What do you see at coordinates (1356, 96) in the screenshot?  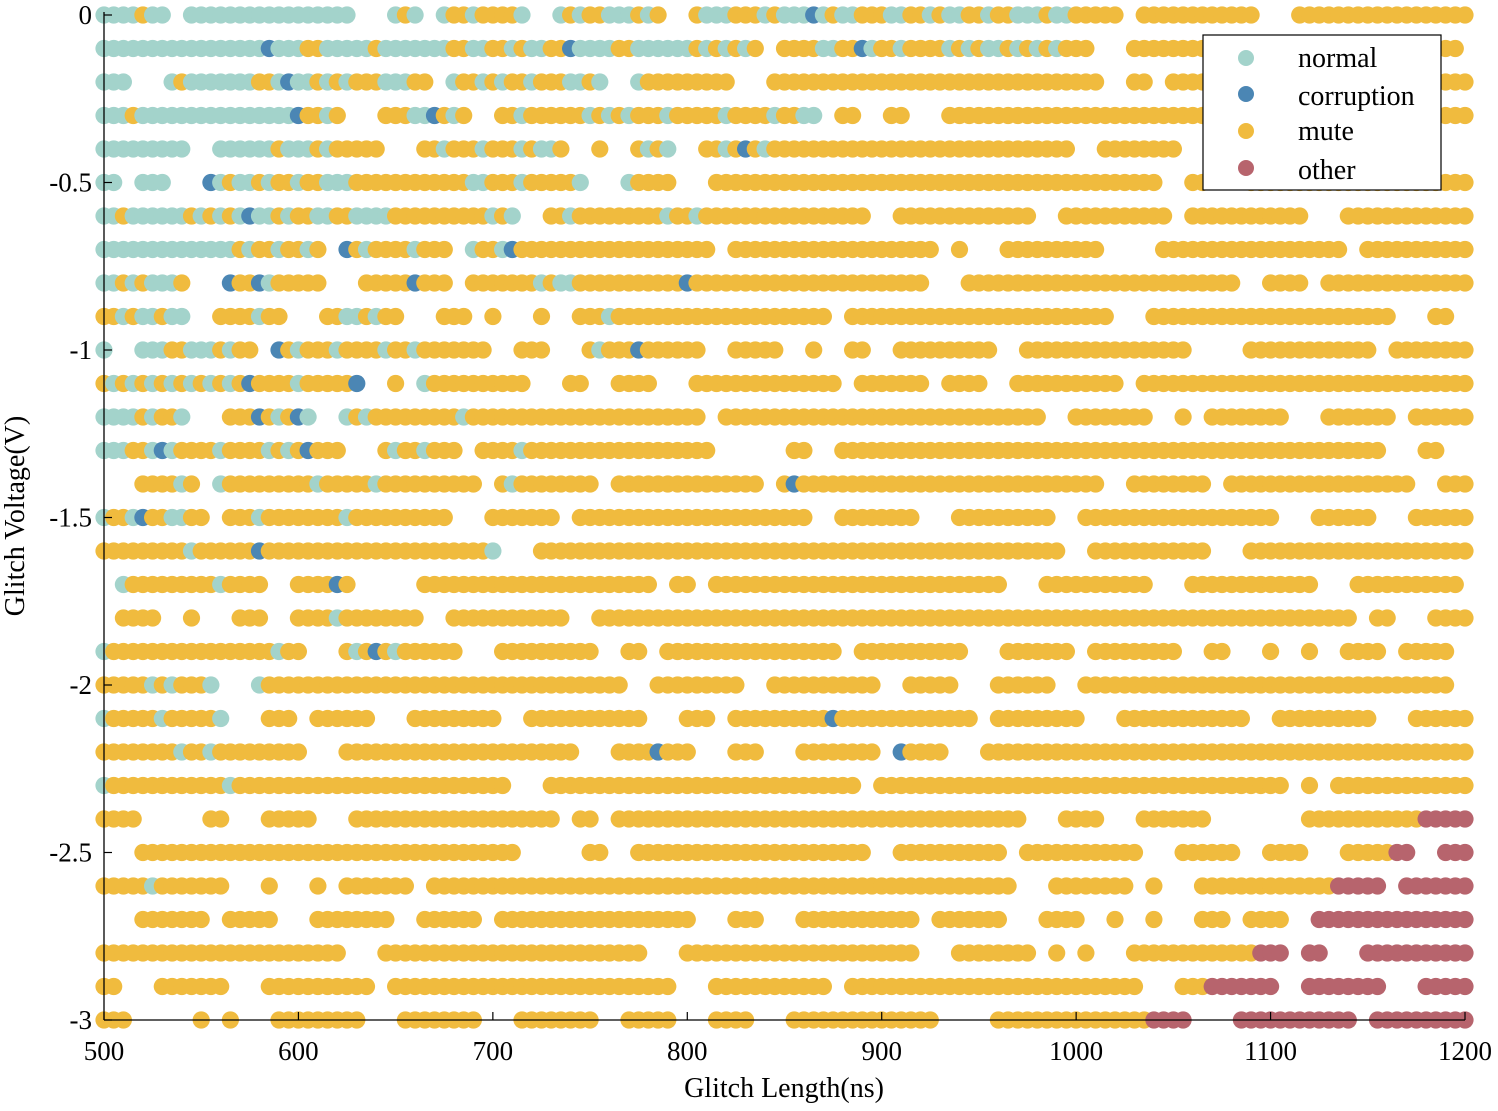 I see `legend-label-corruption: corruption` at bounding box center [1356, 96].